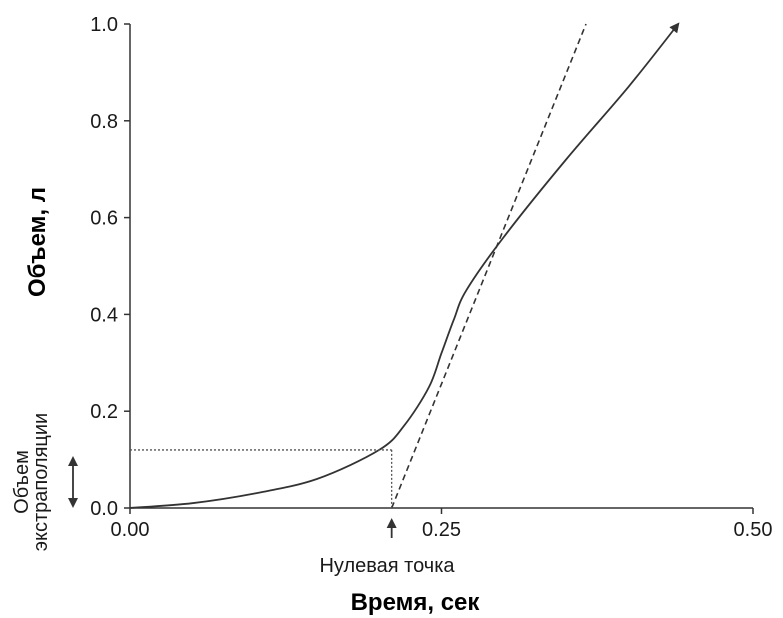 The height and width of the screenshot is (618, 783). I want to click on x-ticks: 0.00 0.25 0.50, so click(442, 524).